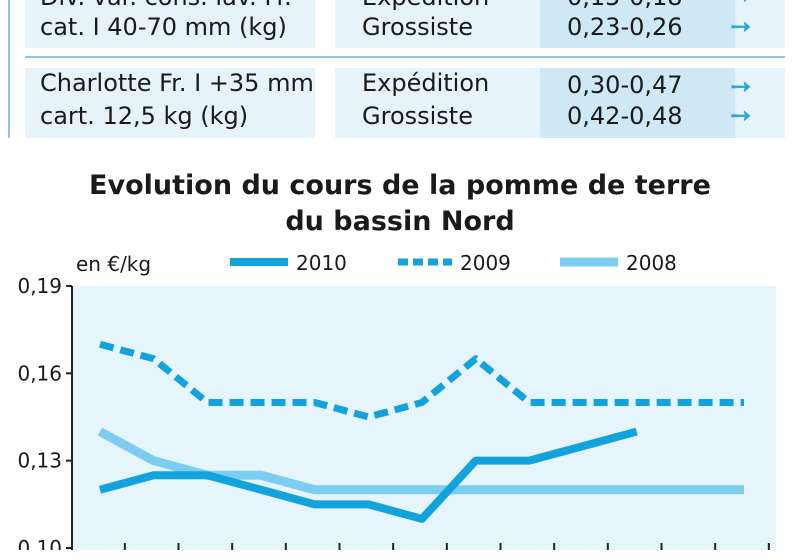 The height and width of the screenshot is (560, 800). I want to click on product-label: cart. 12,5 kg (kg), so click(144, 116).